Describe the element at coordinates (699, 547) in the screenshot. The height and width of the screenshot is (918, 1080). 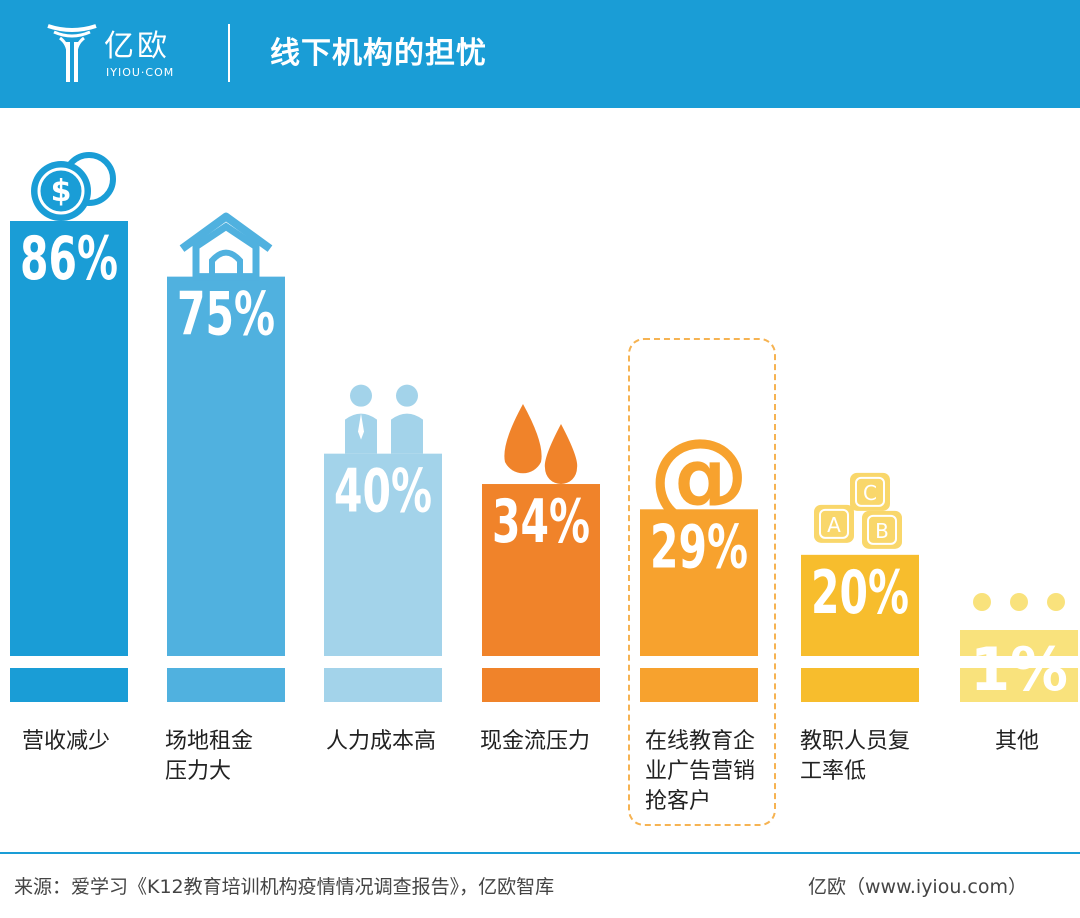
I see `value-label-4: 29%` at that location.